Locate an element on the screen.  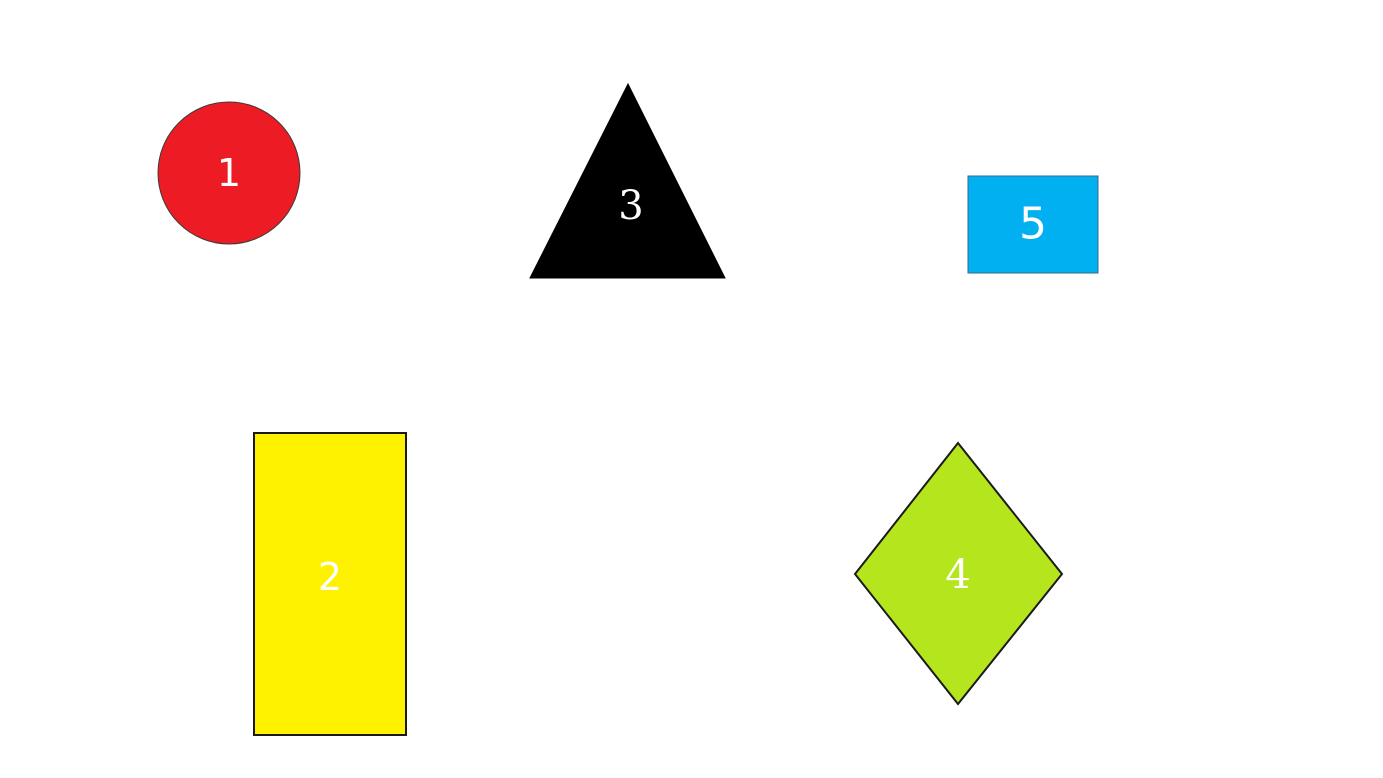
small-rectangle-shape-group: 5 is located at coordinates (1033, 224).